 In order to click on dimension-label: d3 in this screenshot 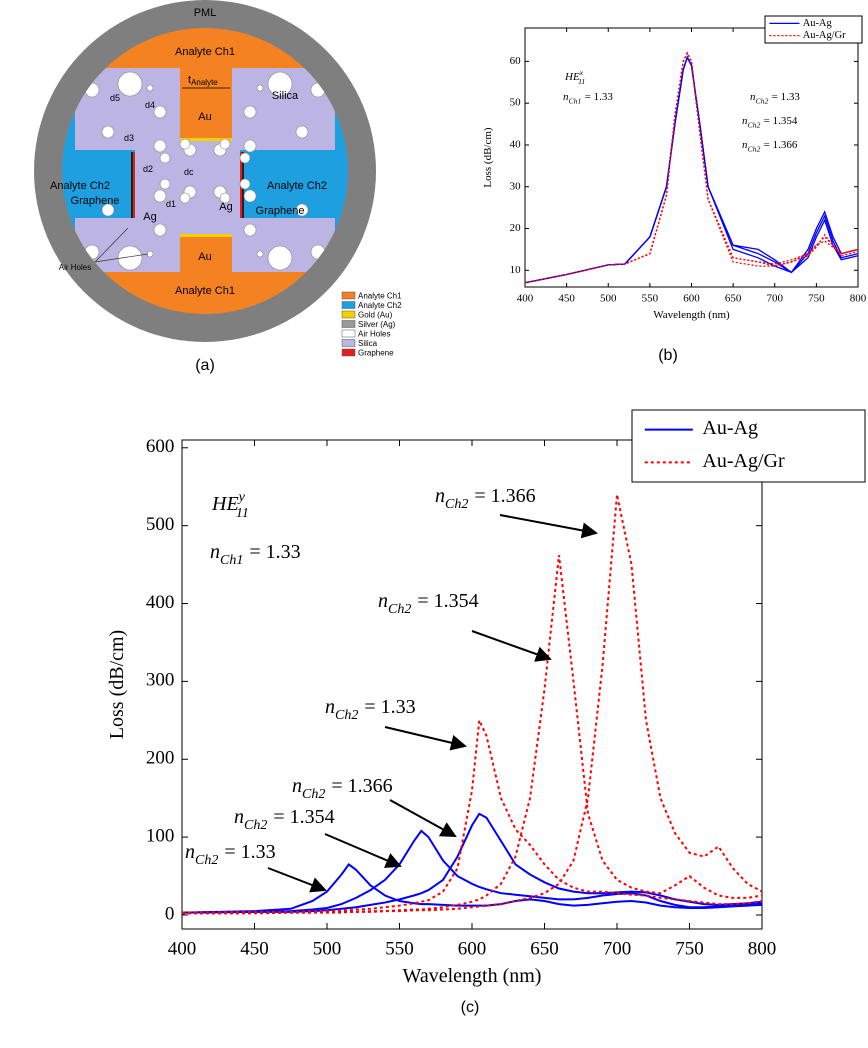, I will do `click(129, 138)`.